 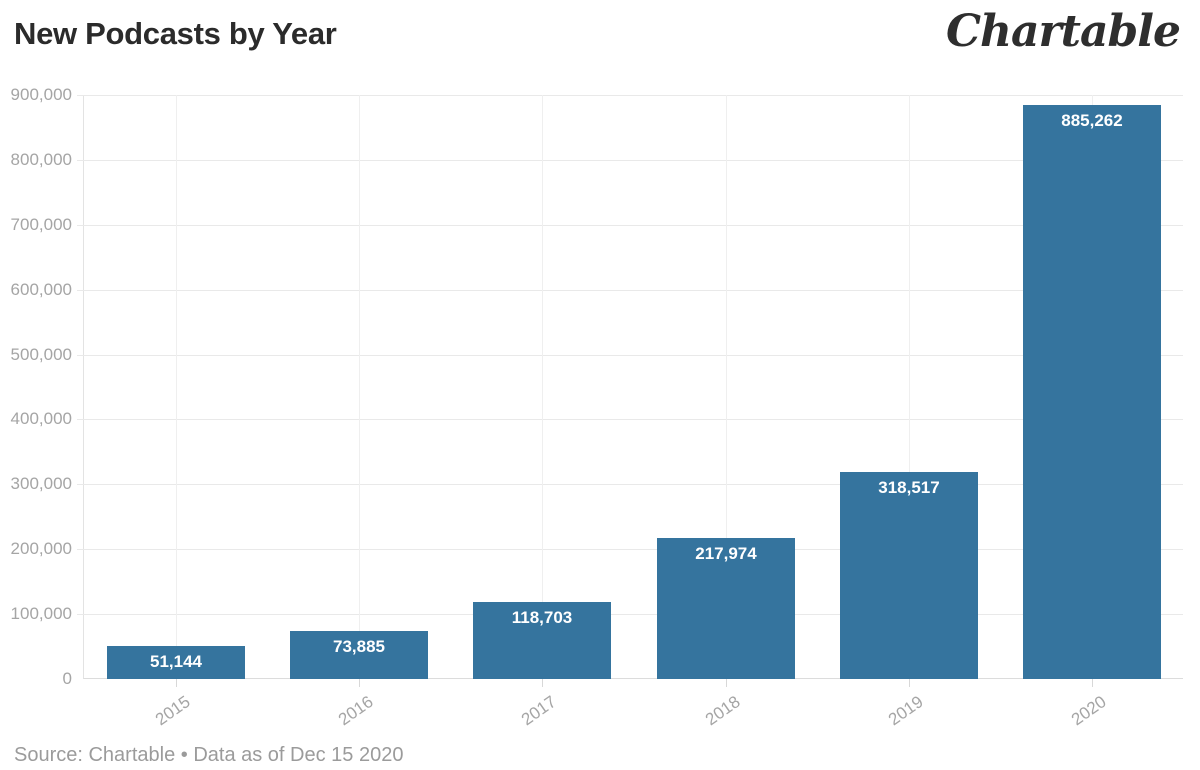 I want to click on bar-value-label: 217,974, so click(x=726, y=553).